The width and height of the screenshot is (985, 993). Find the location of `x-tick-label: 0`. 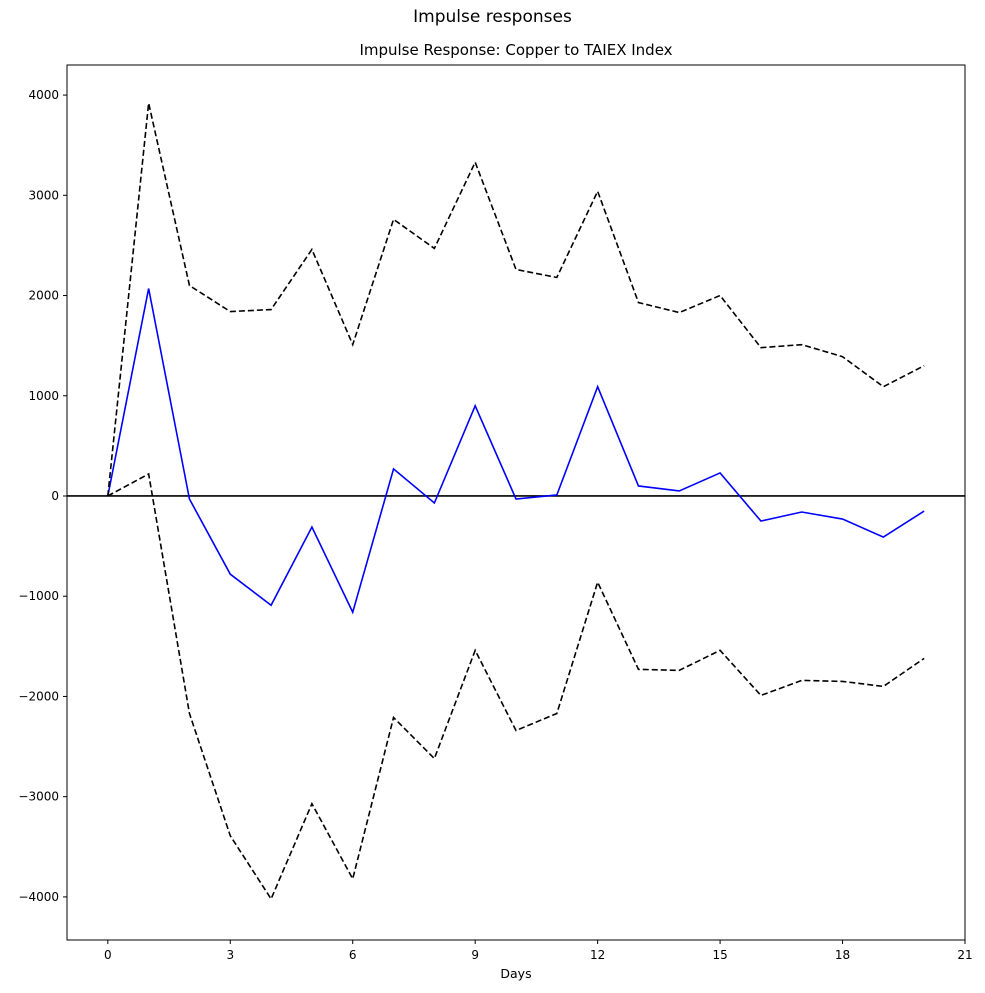

x-tick-label: 0 is located at coordinates (108, 955).